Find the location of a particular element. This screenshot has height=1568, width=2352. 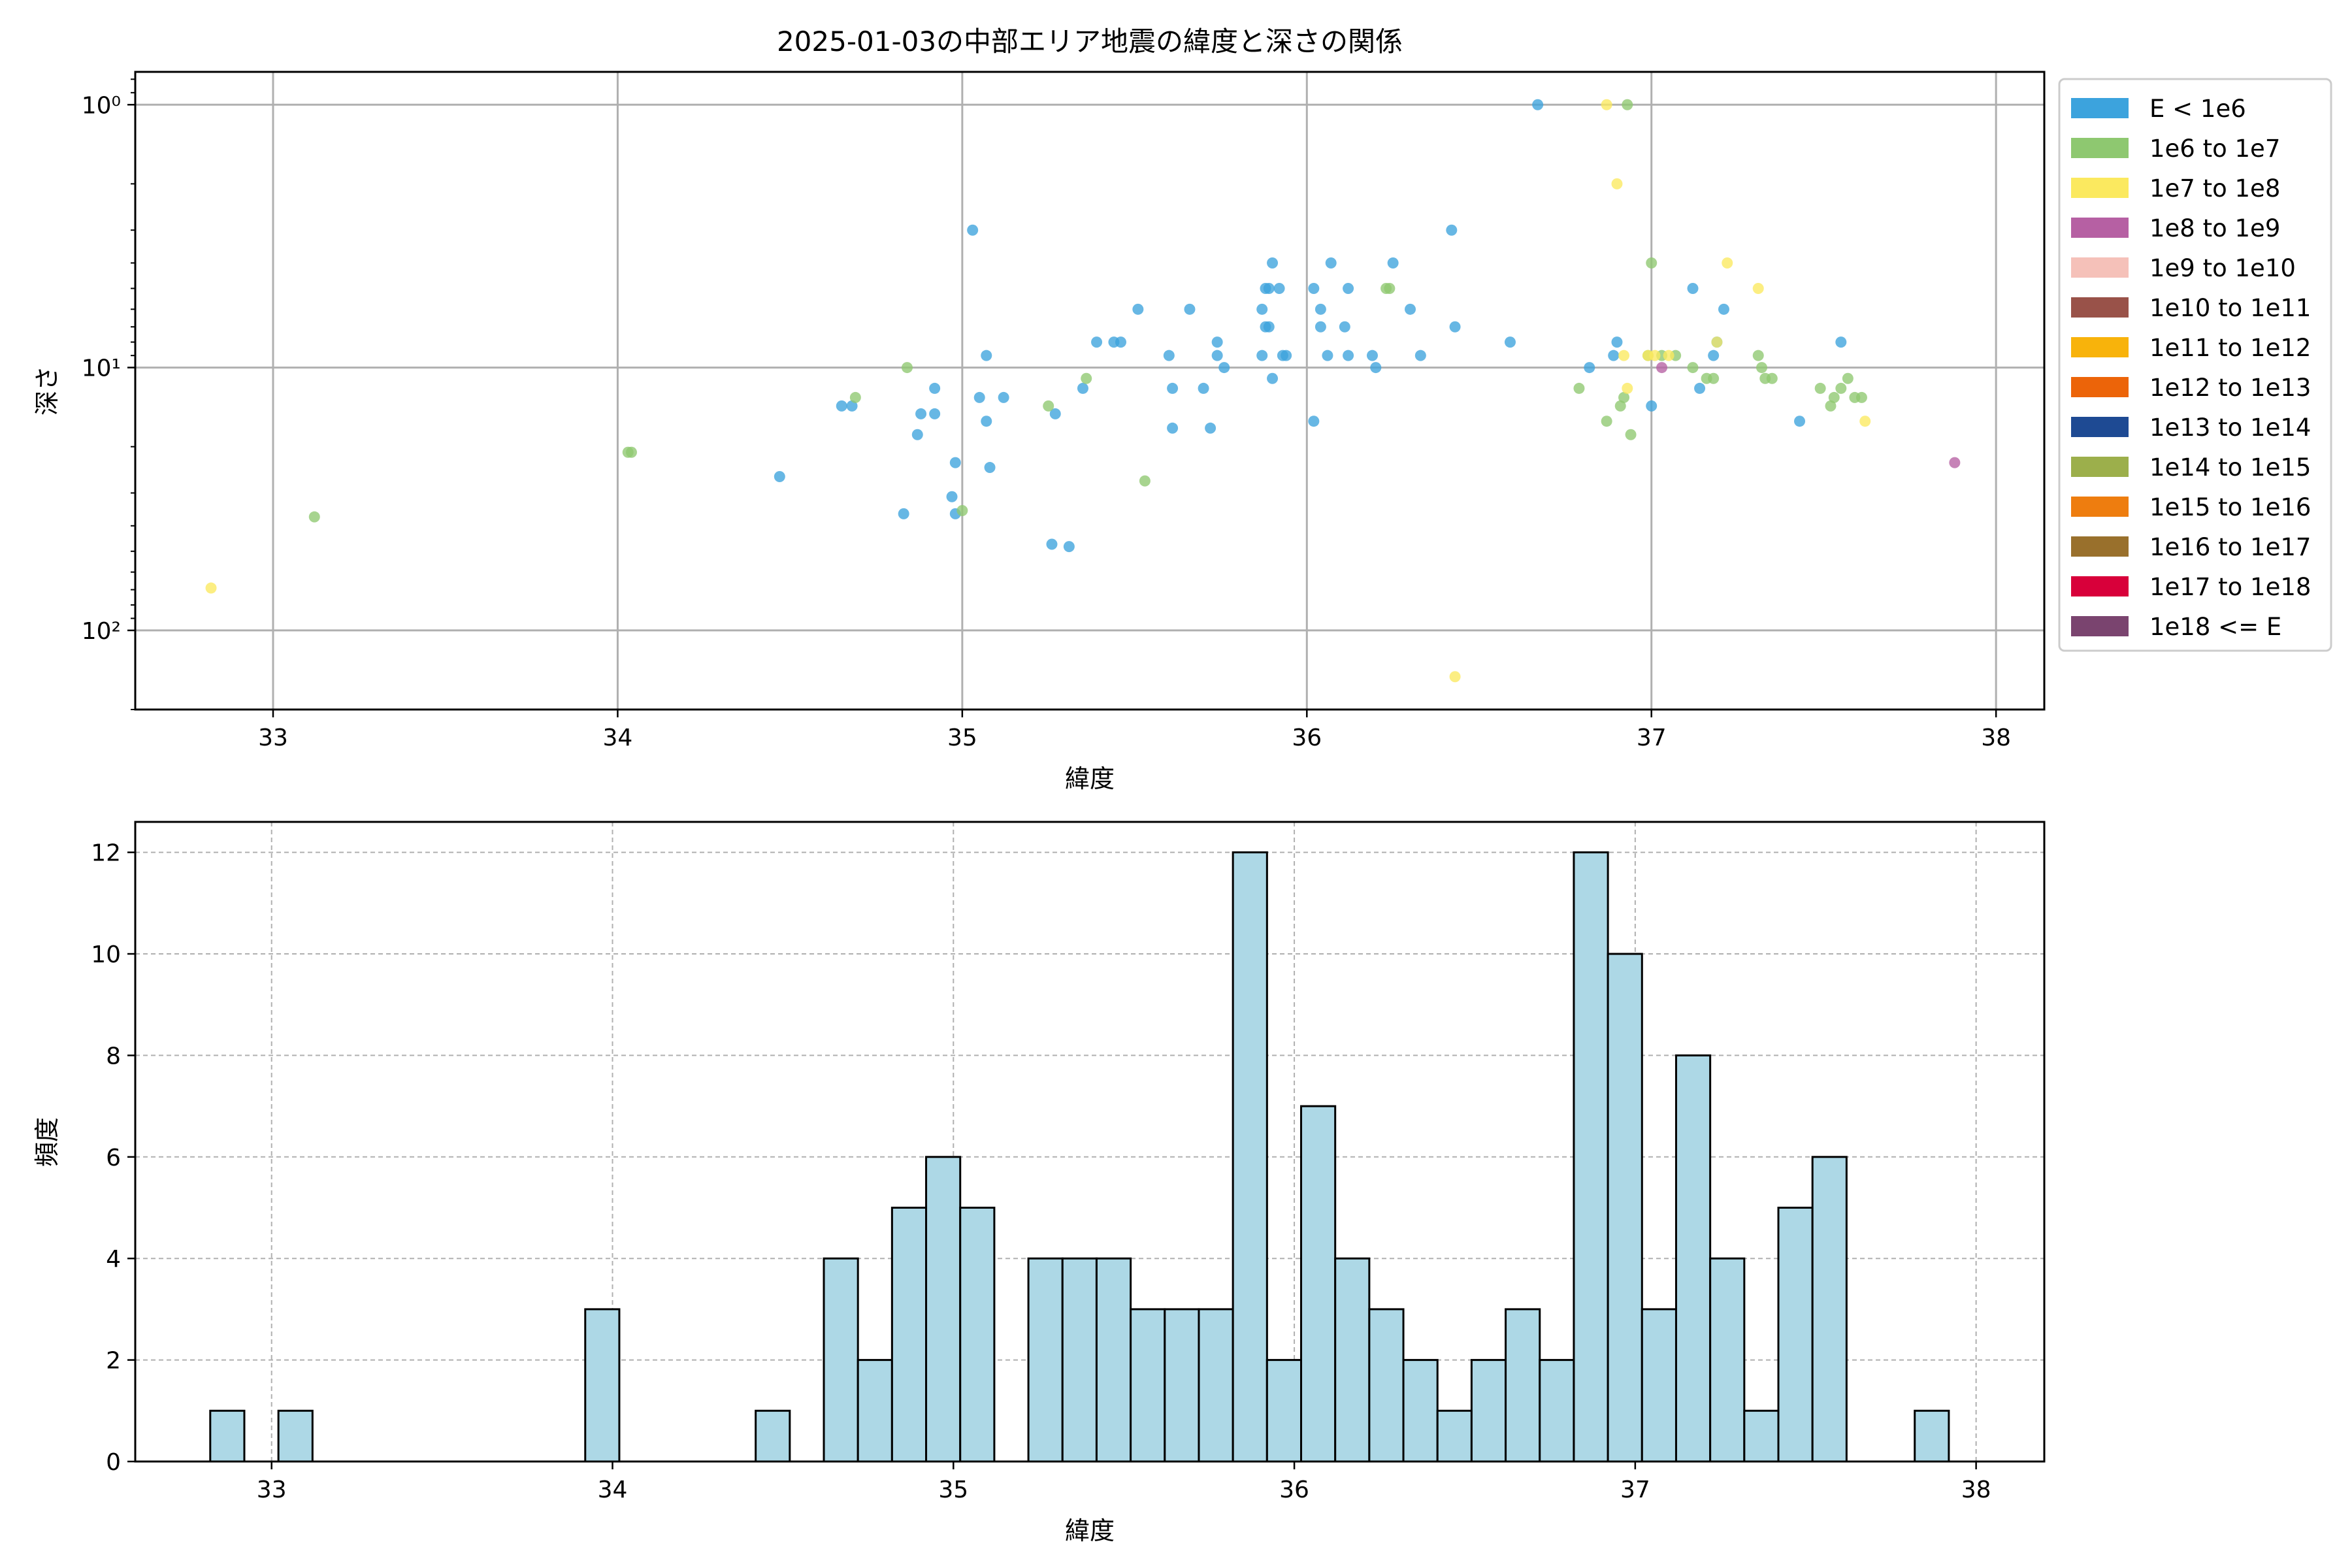

scatter-x-ticks: 33 34 35 36 37 38 is located at coordinates (1134, 730).